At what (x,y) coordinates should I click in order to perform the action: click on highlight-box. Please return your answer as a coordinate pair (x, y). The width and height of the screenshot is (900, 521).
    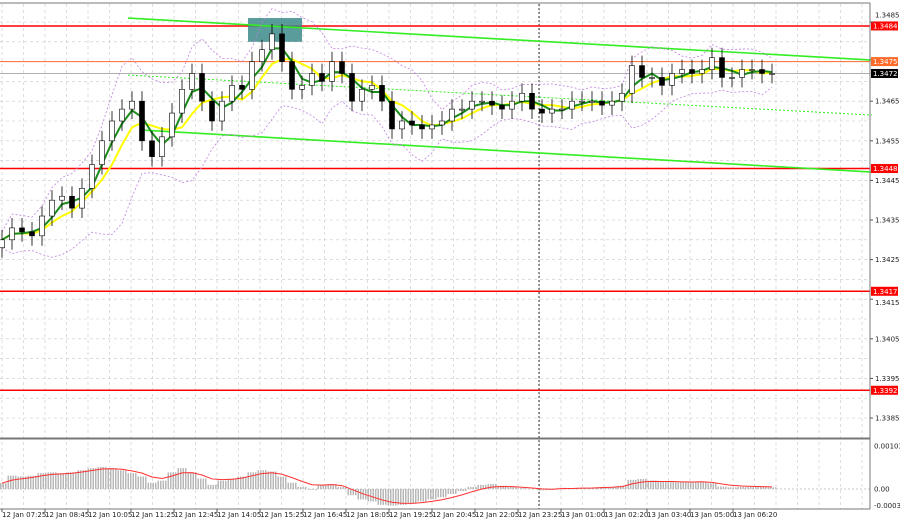
    Looking at the image, I should click on (275, 30).